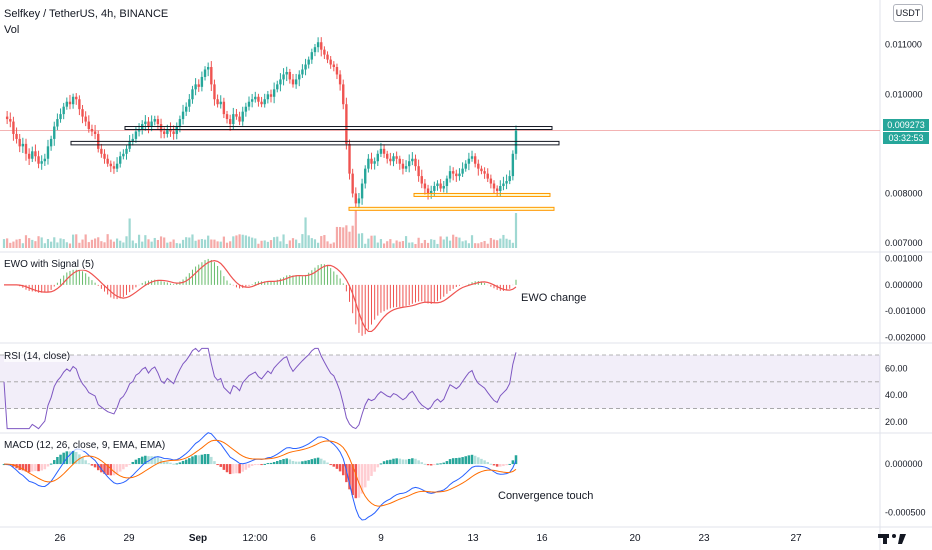 This screenshot has width=932, height=550. I want to click on macd-annotation: Convergence touch, so click(546, 496).